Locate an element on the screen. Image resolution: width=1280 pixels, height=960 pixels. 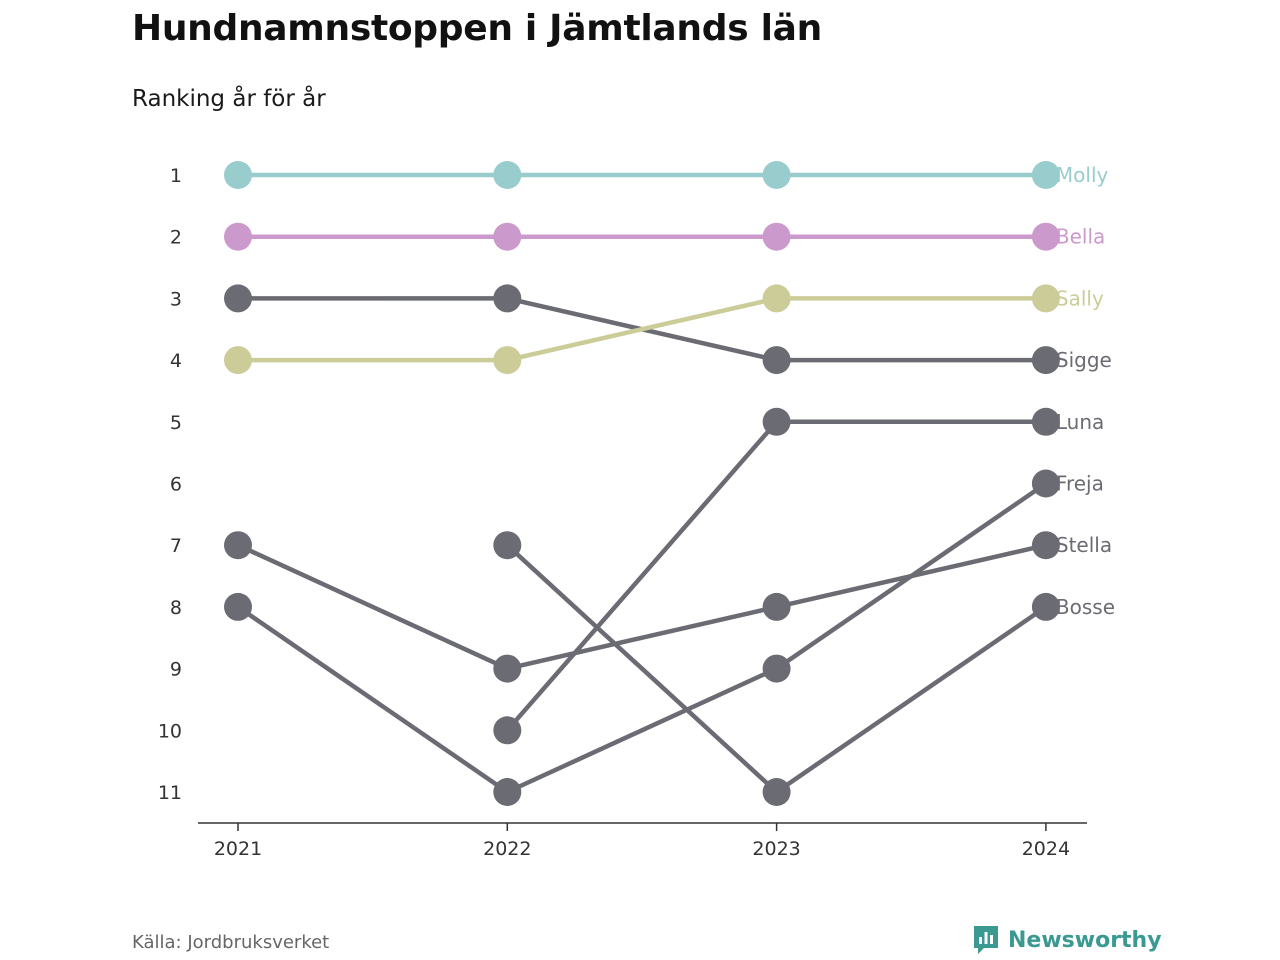
series-line-luna is located at coordinates (642, 576).